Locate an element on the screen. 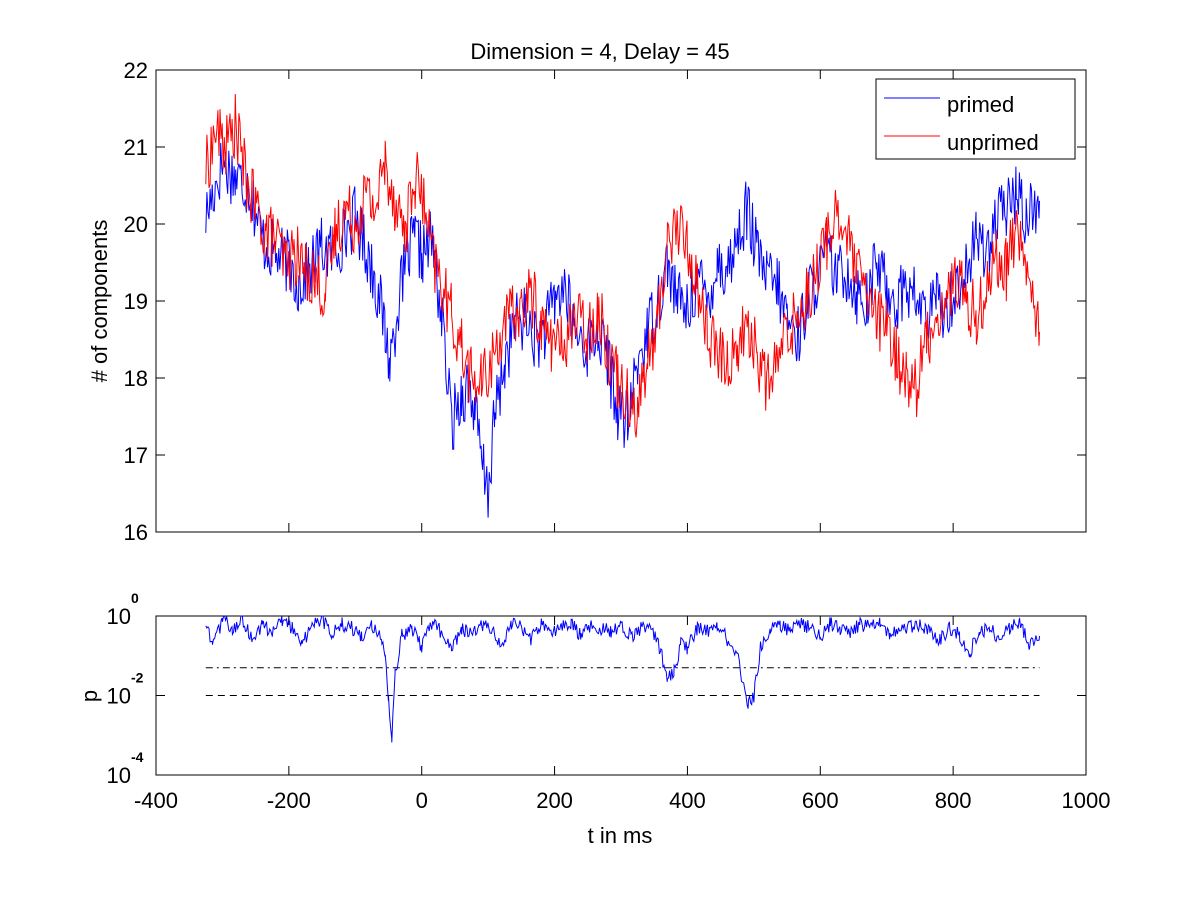 This screenshot has height=901, width=1200. top-y-tick-label: 19 is located at coordinates (136, 301).